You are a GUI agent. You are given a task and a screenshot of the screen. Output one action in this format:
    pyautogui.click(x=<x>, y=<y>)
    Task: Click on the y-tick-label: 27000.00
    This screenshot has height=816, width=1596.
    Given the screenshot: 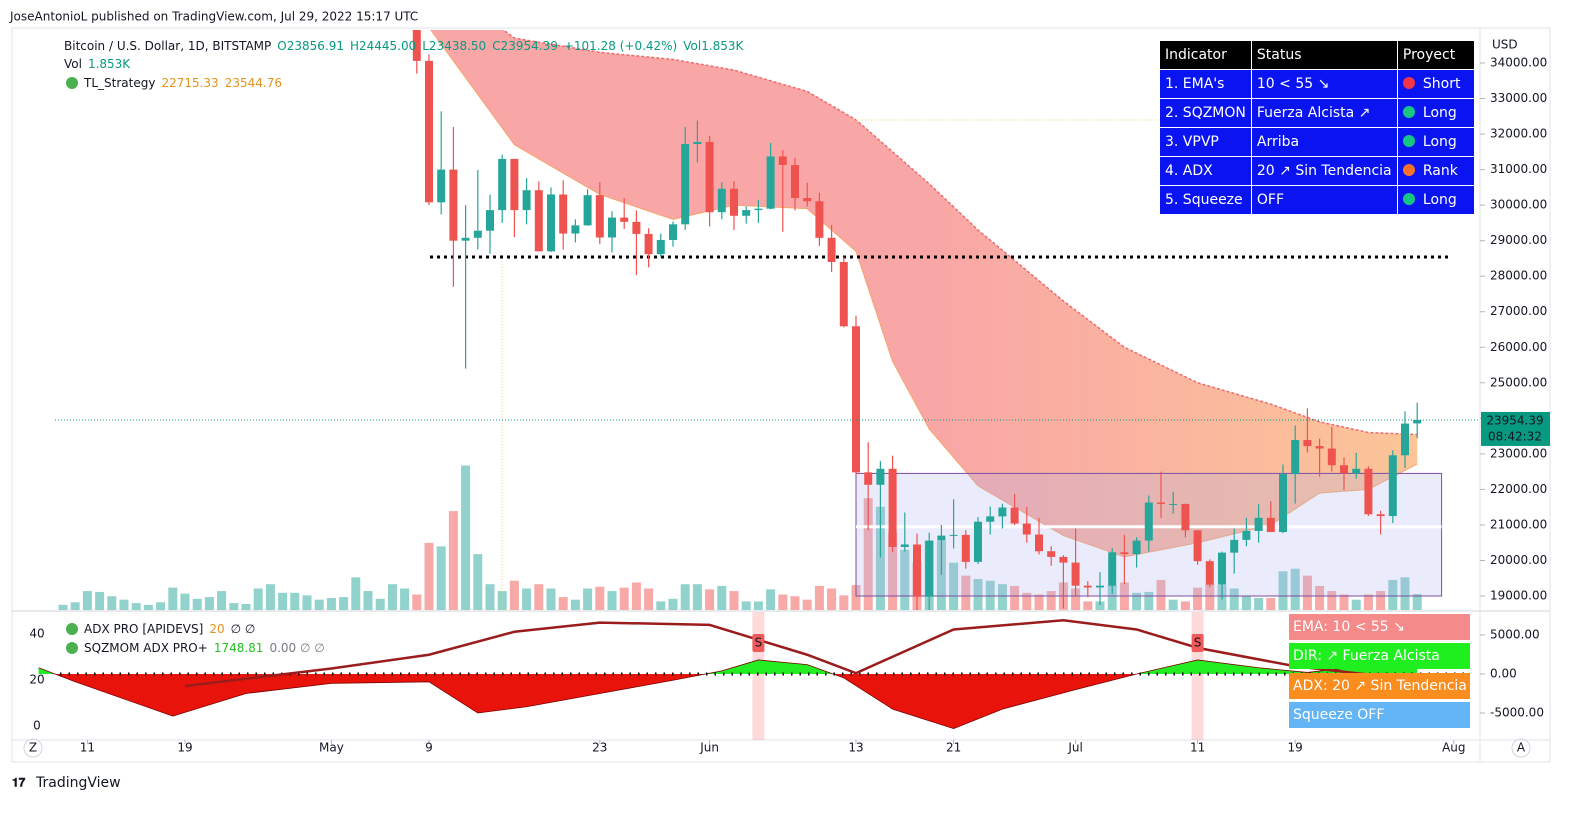 What is the action you would take?
    pyautogui.click(x=1518, y=311)
    